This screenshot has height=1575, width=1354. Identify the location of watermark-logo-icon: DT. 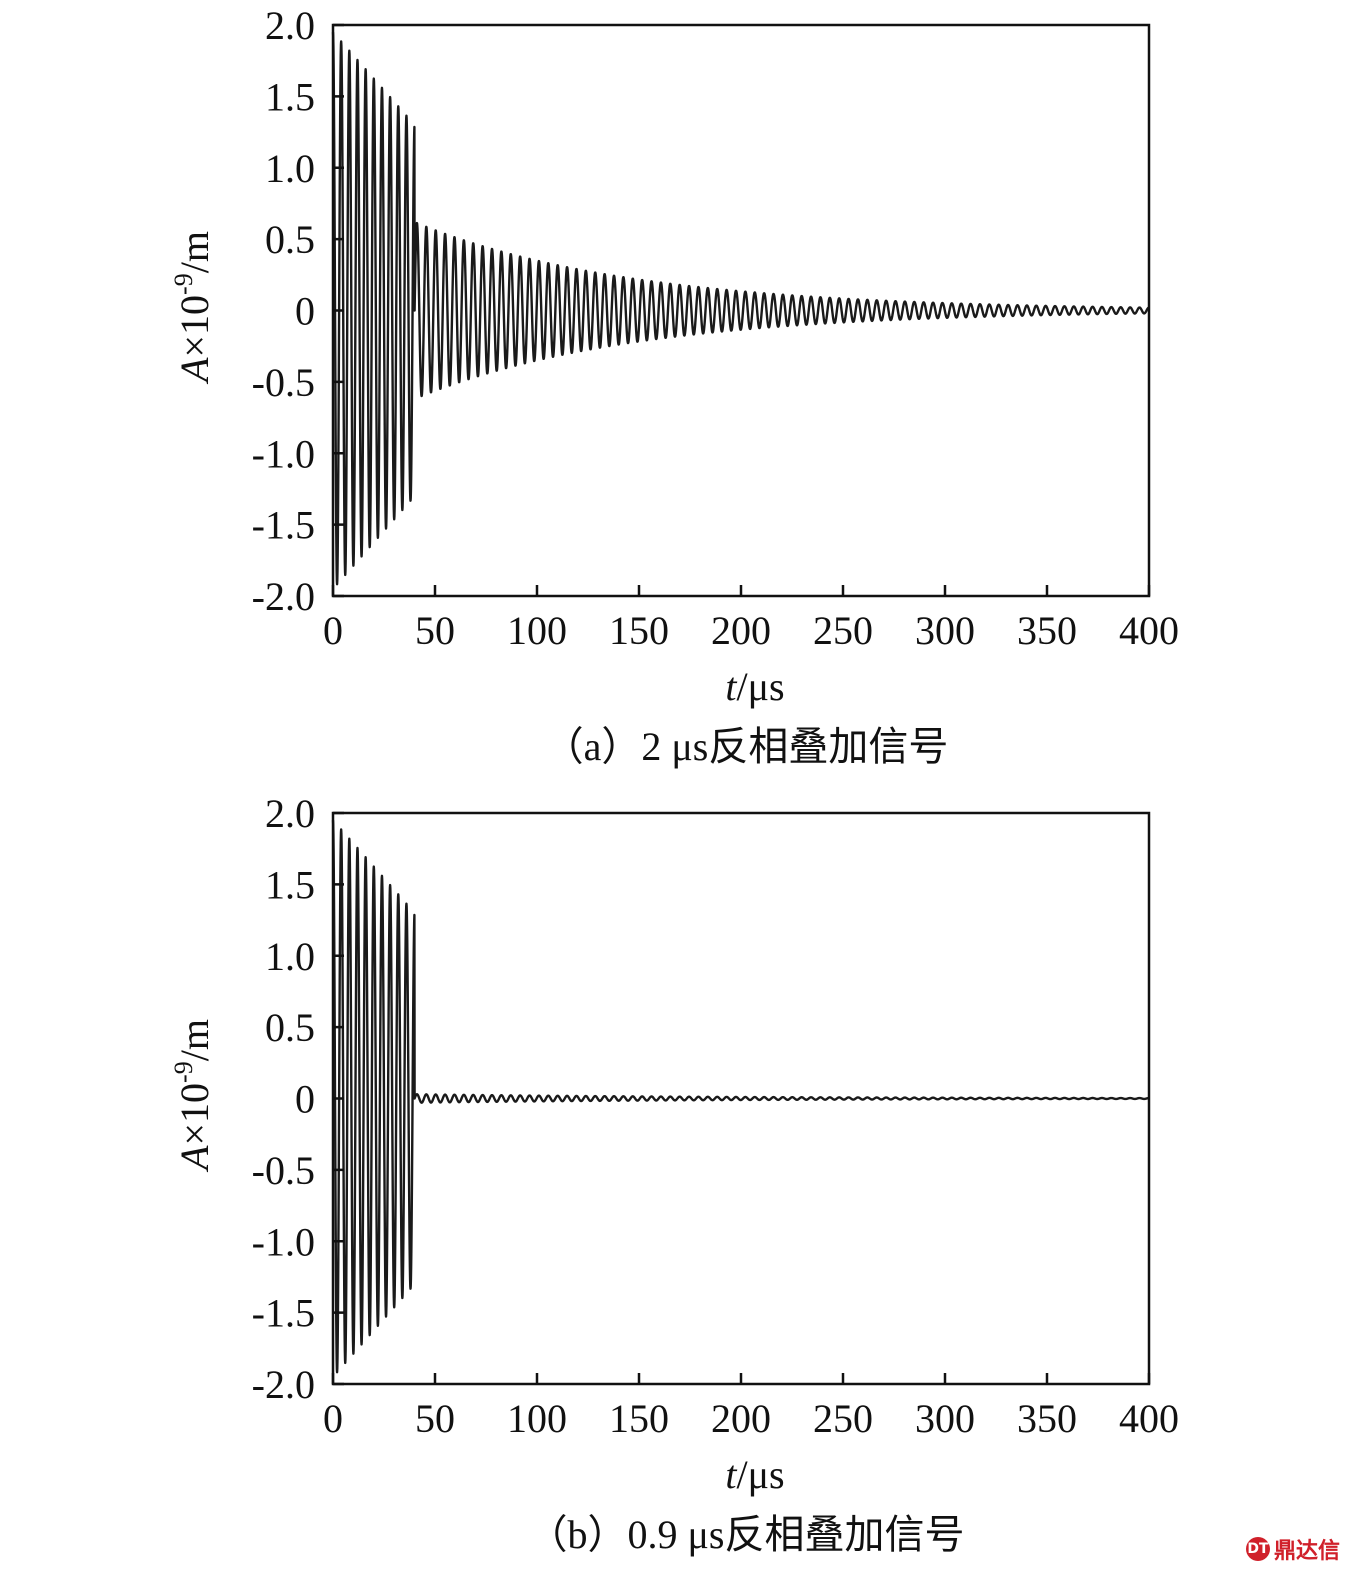
(1257, 1549).